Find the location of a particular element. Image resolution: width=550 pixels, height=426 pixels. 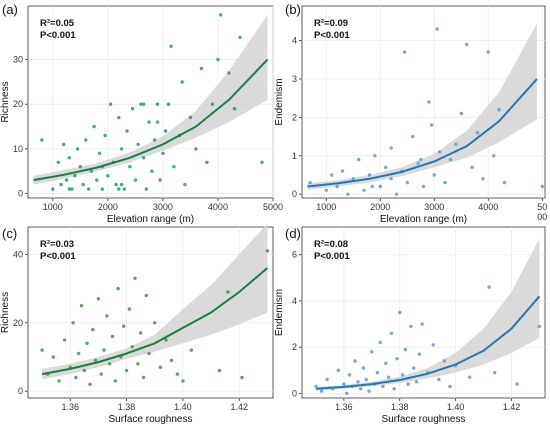

x-axis-label: Surface roughness is located at coordinates (151, 419).